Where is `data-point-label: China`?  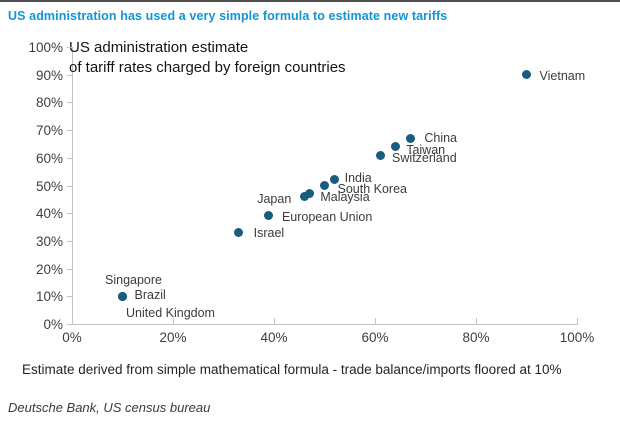 data-point-label: China is located at coordinates (441, 138).